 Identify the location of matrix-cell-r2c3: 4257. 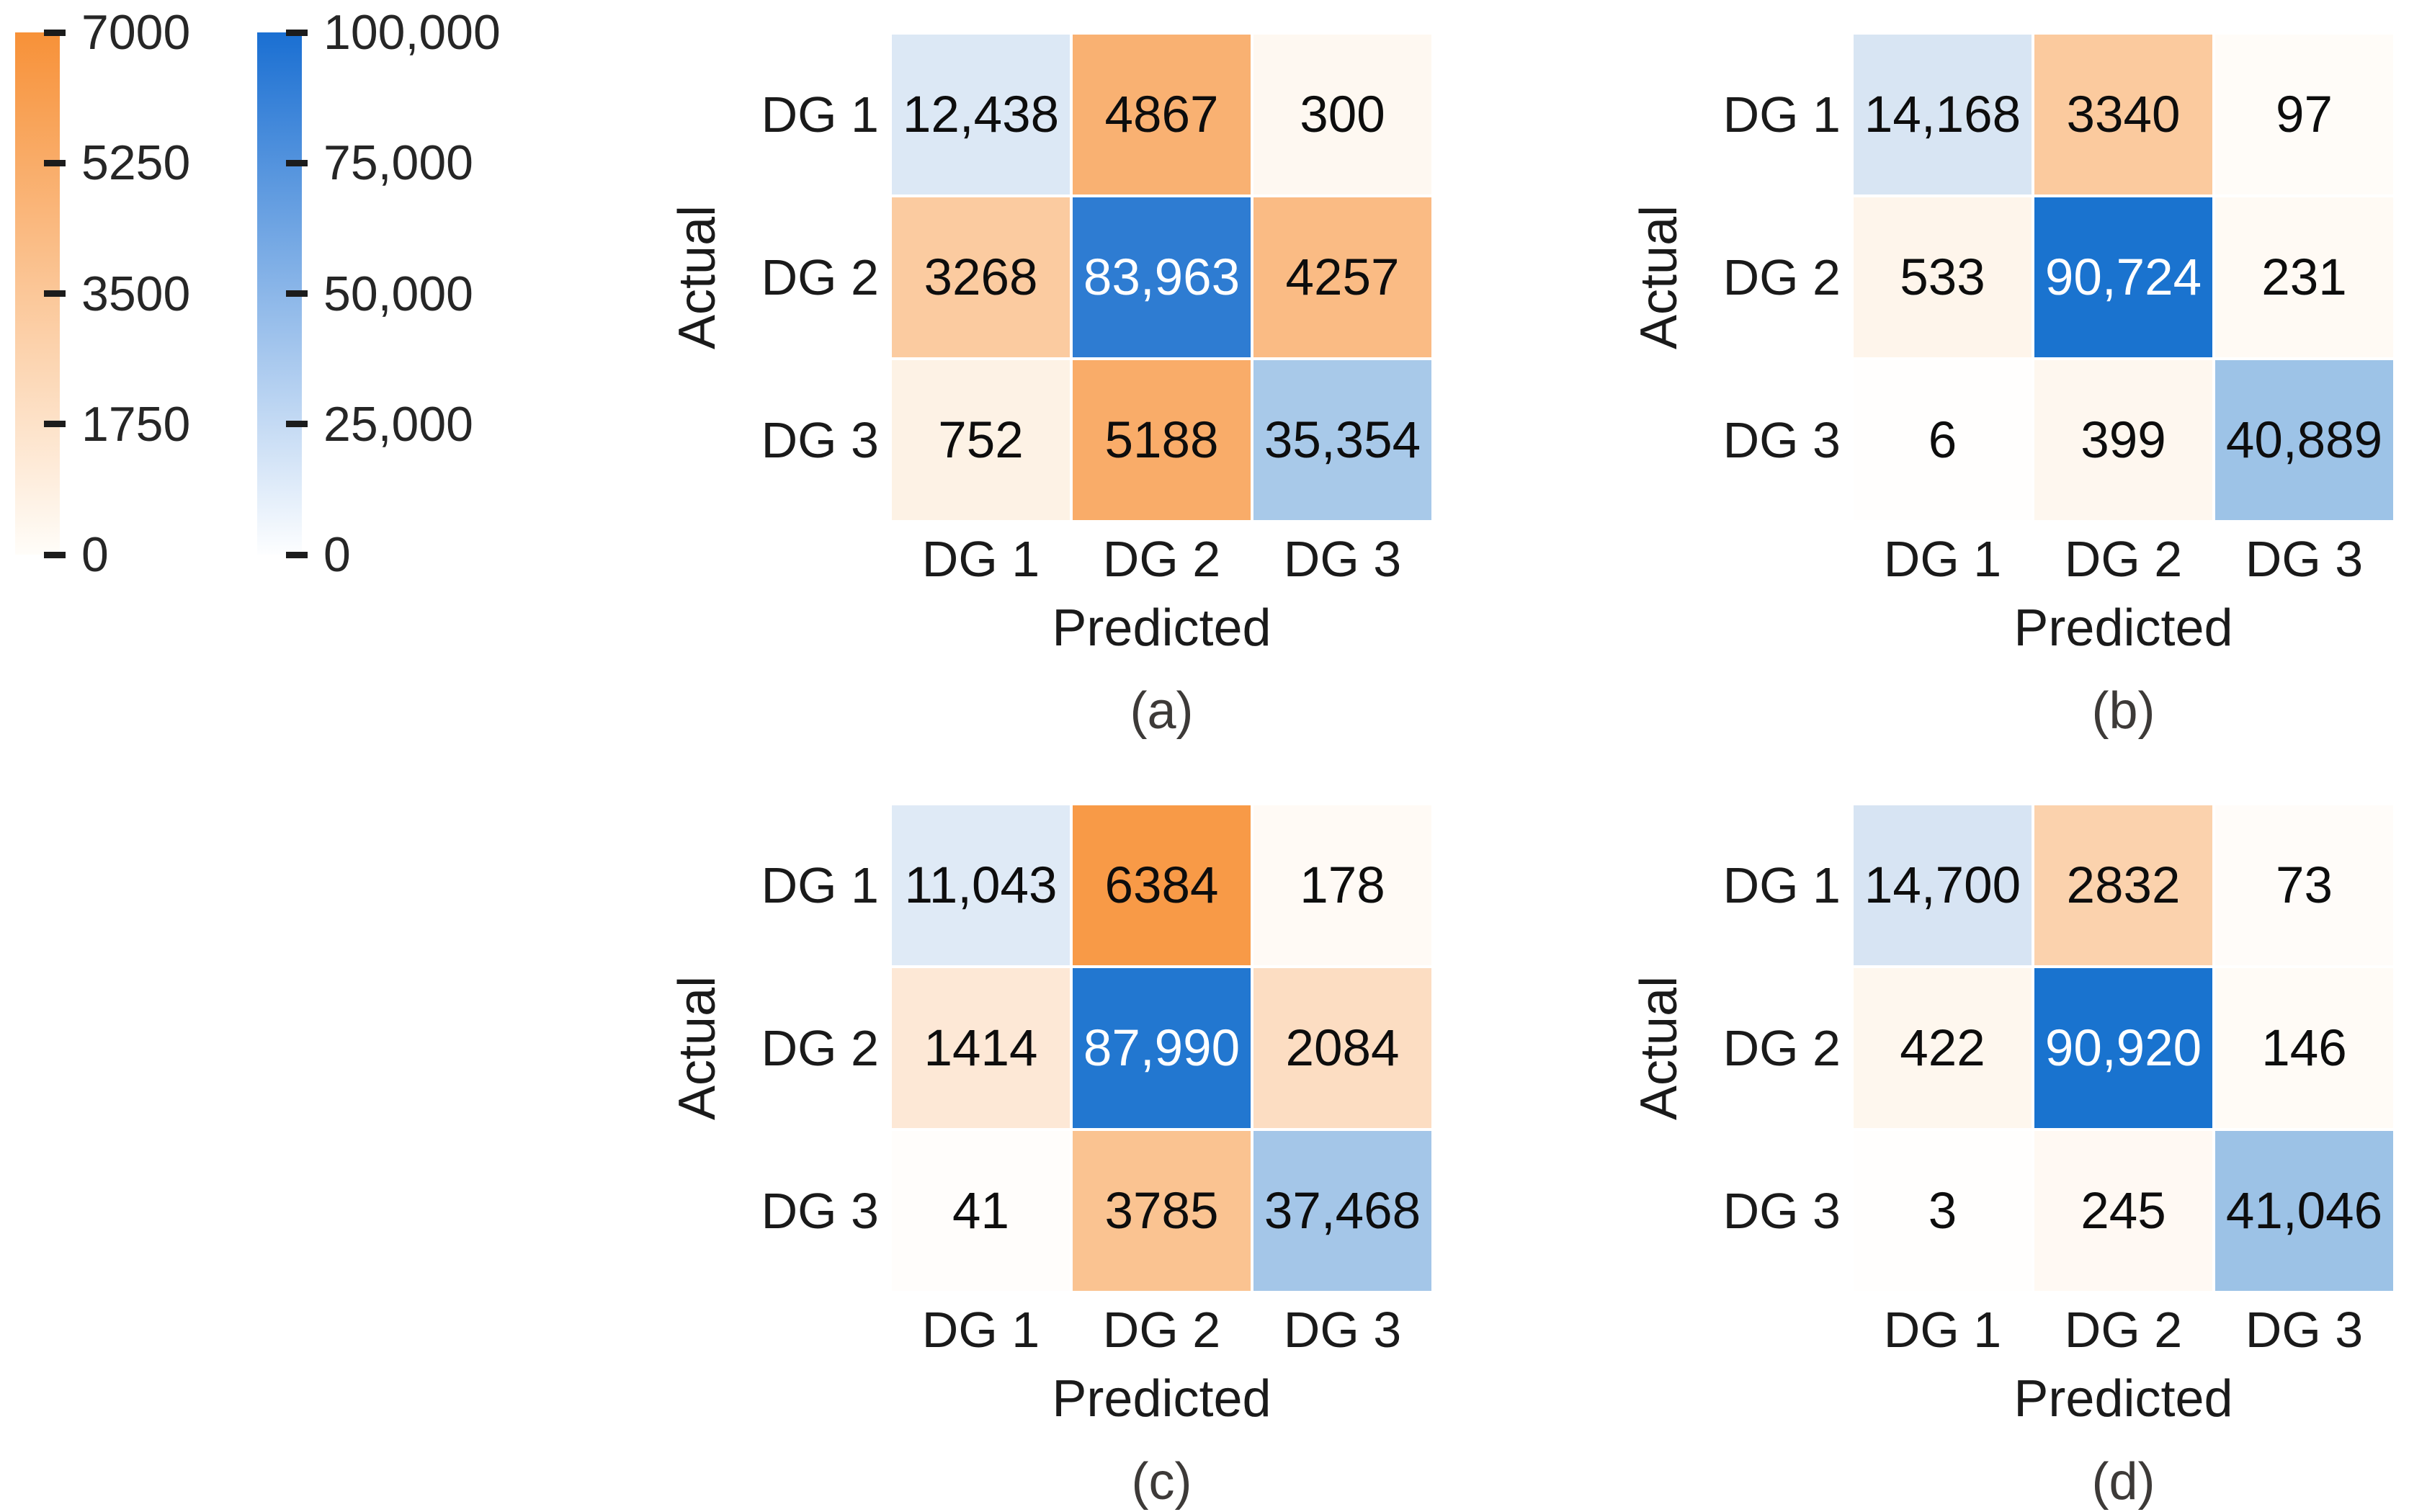
(1342, 277).